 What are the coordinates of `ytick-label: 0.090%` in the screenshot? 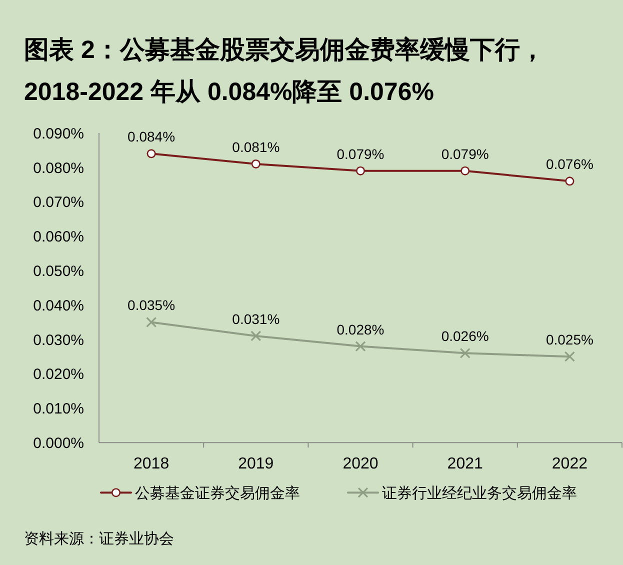 It's located at (58, 133).